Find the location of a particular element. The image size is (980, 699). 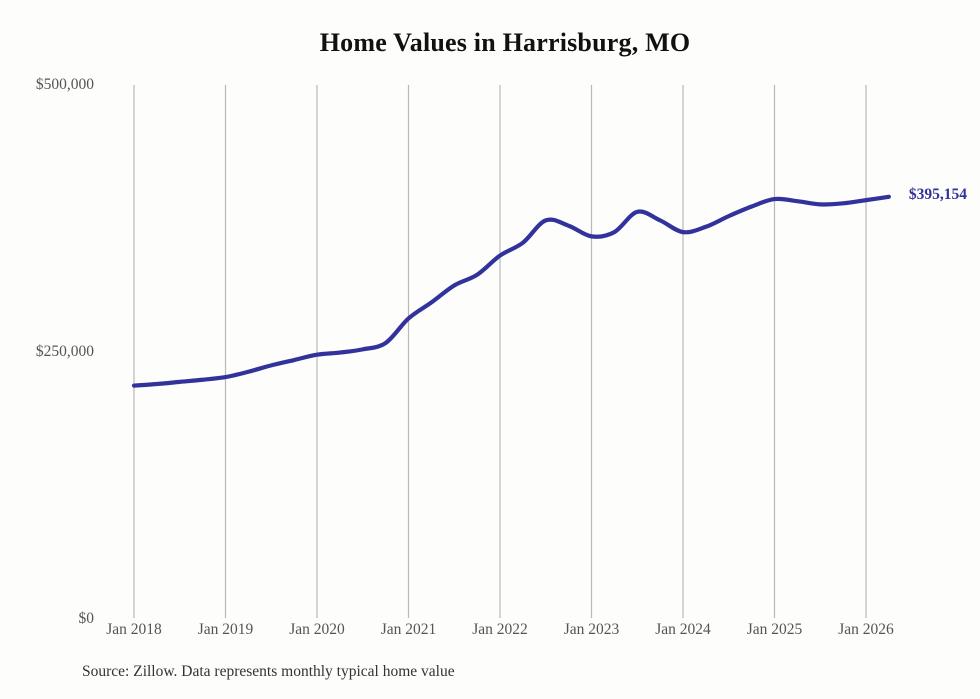

xtick-label-jan-2025: Jan 2025 is located at coordinates (774, 629).